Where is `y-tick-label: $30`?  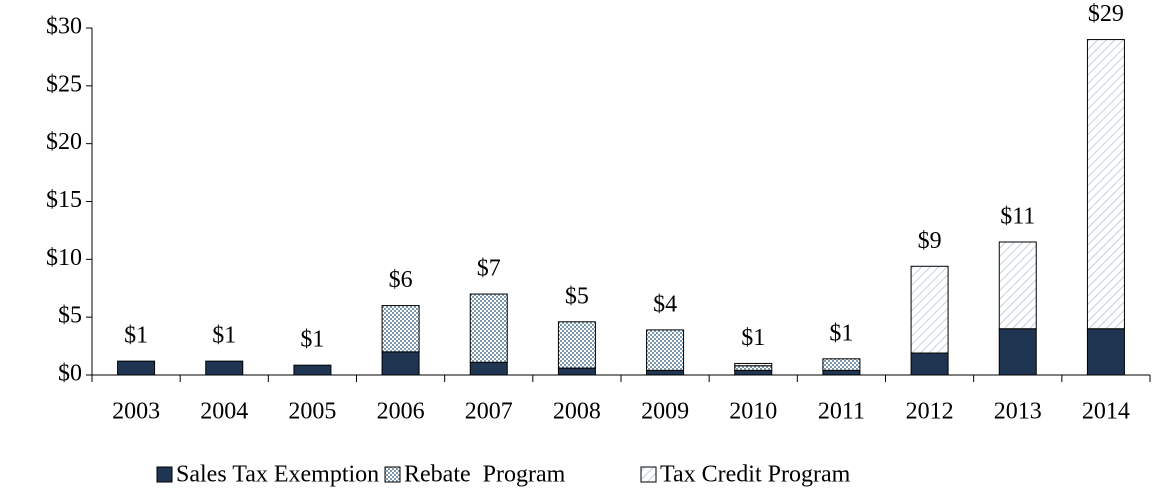
y-tick-label: $30 is located at coordinates (64, 27).